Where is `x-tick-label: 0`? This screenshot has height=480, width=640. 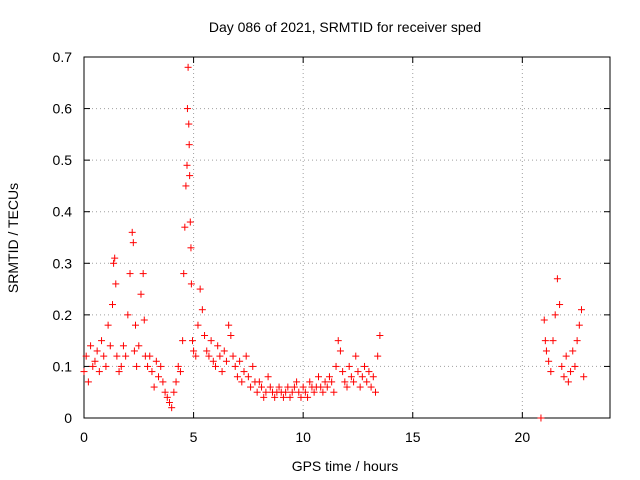 x-tick-label: 0 is located at coordinates (84, 437).